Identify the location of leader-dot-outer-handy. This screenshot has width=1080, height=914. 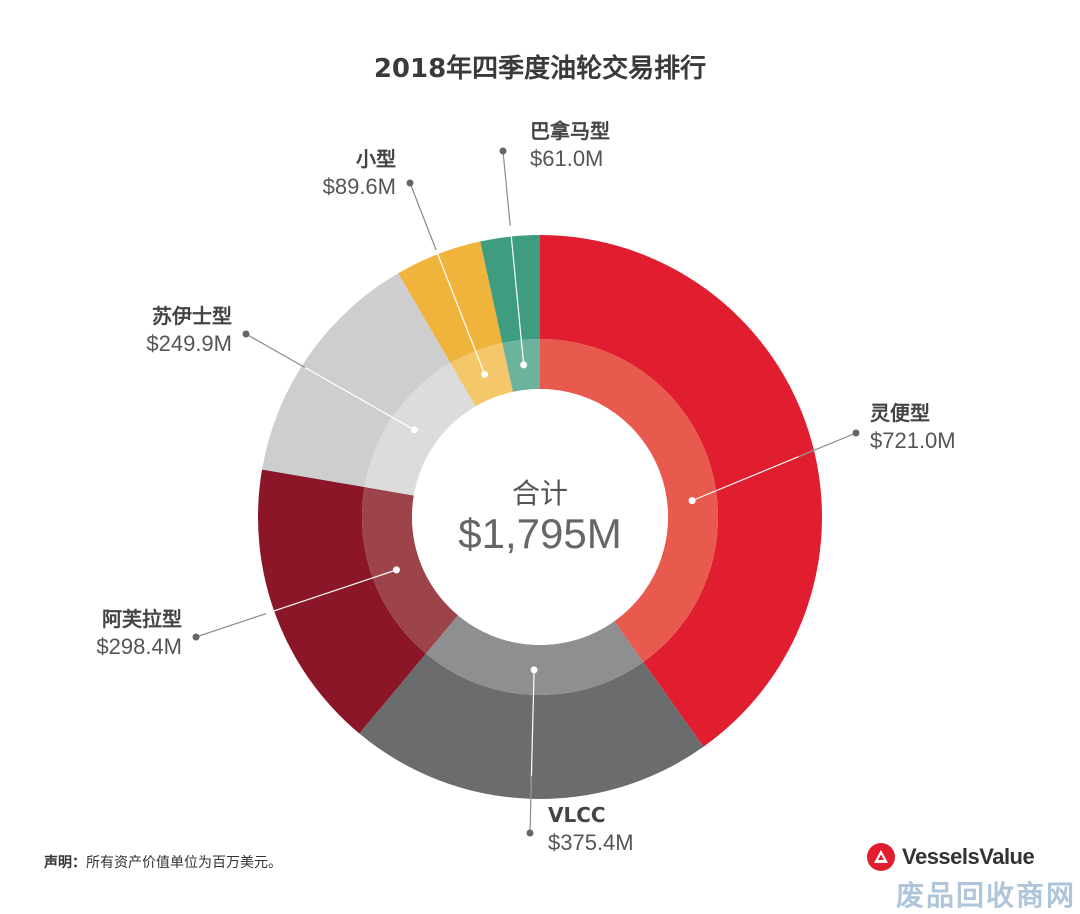
(856, 433).